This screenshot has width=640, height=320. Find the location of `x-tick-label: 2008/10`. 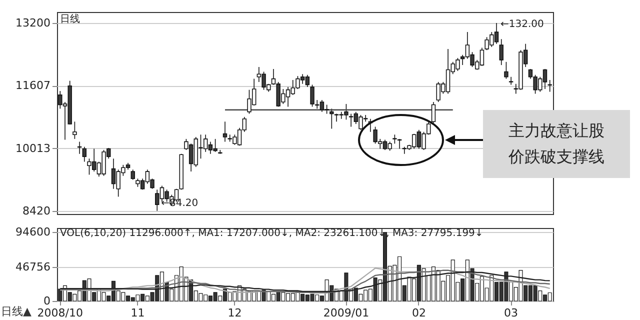

x-tick-label: 2008/10 is located at coordinates (60, 313).